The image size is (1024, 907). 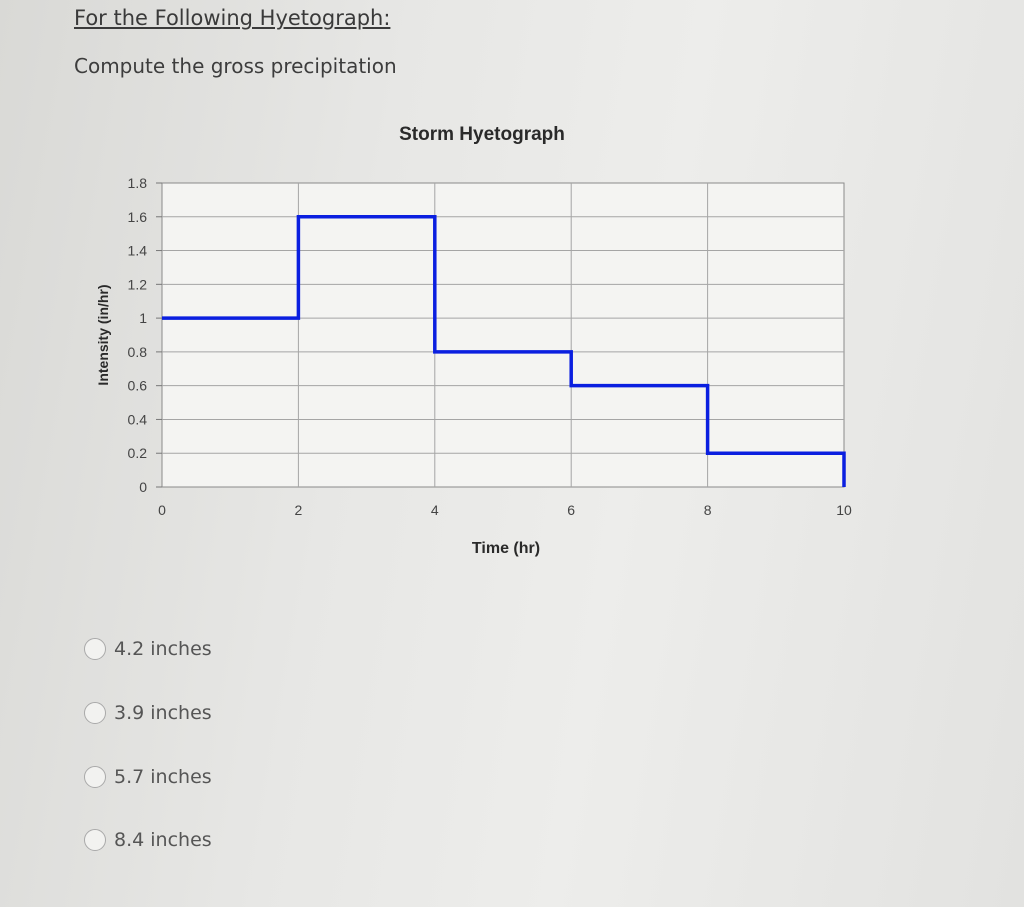 What do you see at coordinates (103, 334) in the screenshot?
I see `y-axis-label: Intensity (in/hr)` at bounding box center [103, 334].